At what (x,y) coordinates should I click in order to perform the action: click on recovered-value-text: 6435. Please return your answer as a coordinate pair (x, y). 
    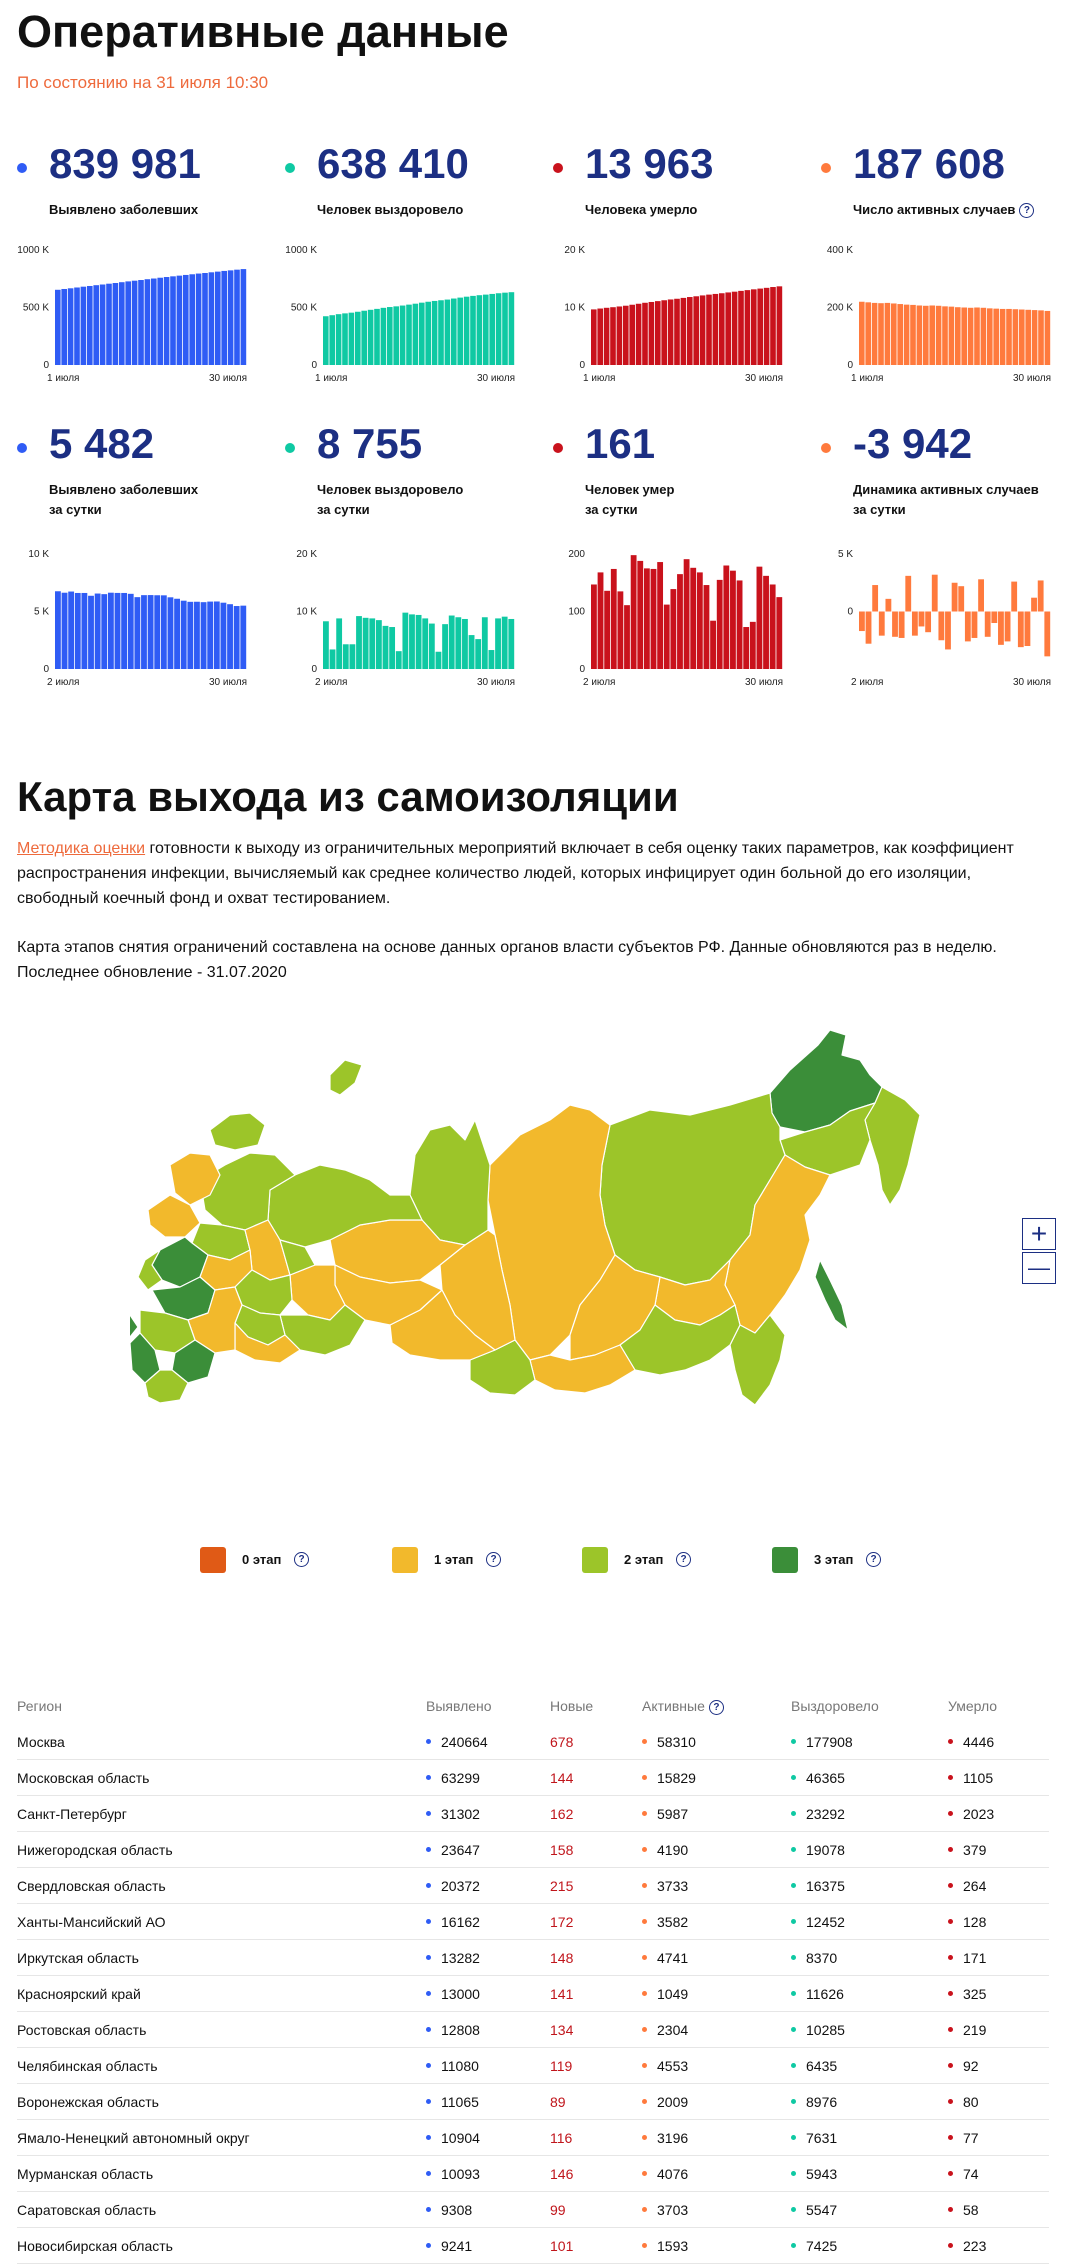
    Looking at the image, I should click on (822, 2066).